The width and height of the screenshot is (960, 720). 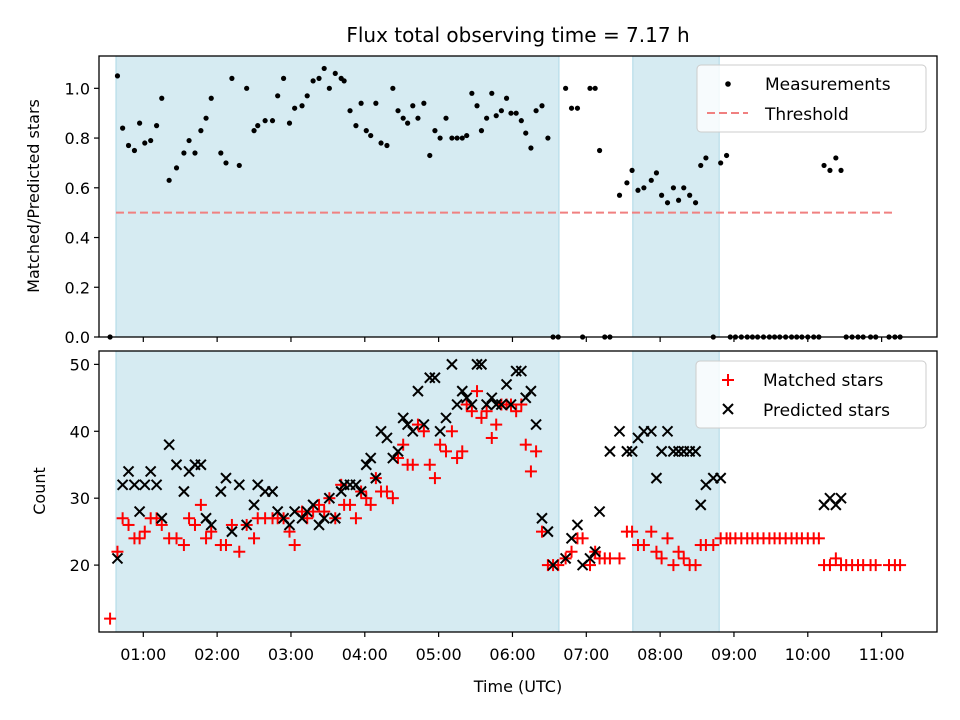 What do you see at coordinates (77, 337) in the screenshot?
I see `top-y-tick-label: 0.0` at bounding box center [77, 337].